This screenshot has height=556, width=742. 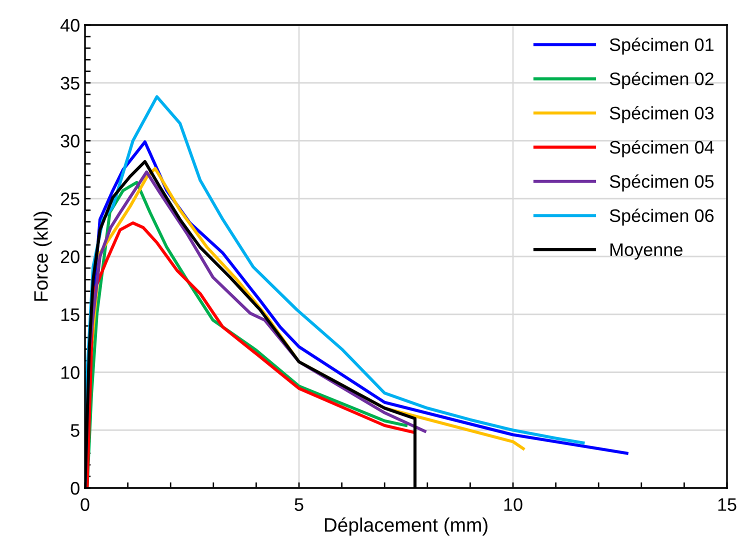 I want to click on x-tick-label: 0, so click(x=85, y=504).